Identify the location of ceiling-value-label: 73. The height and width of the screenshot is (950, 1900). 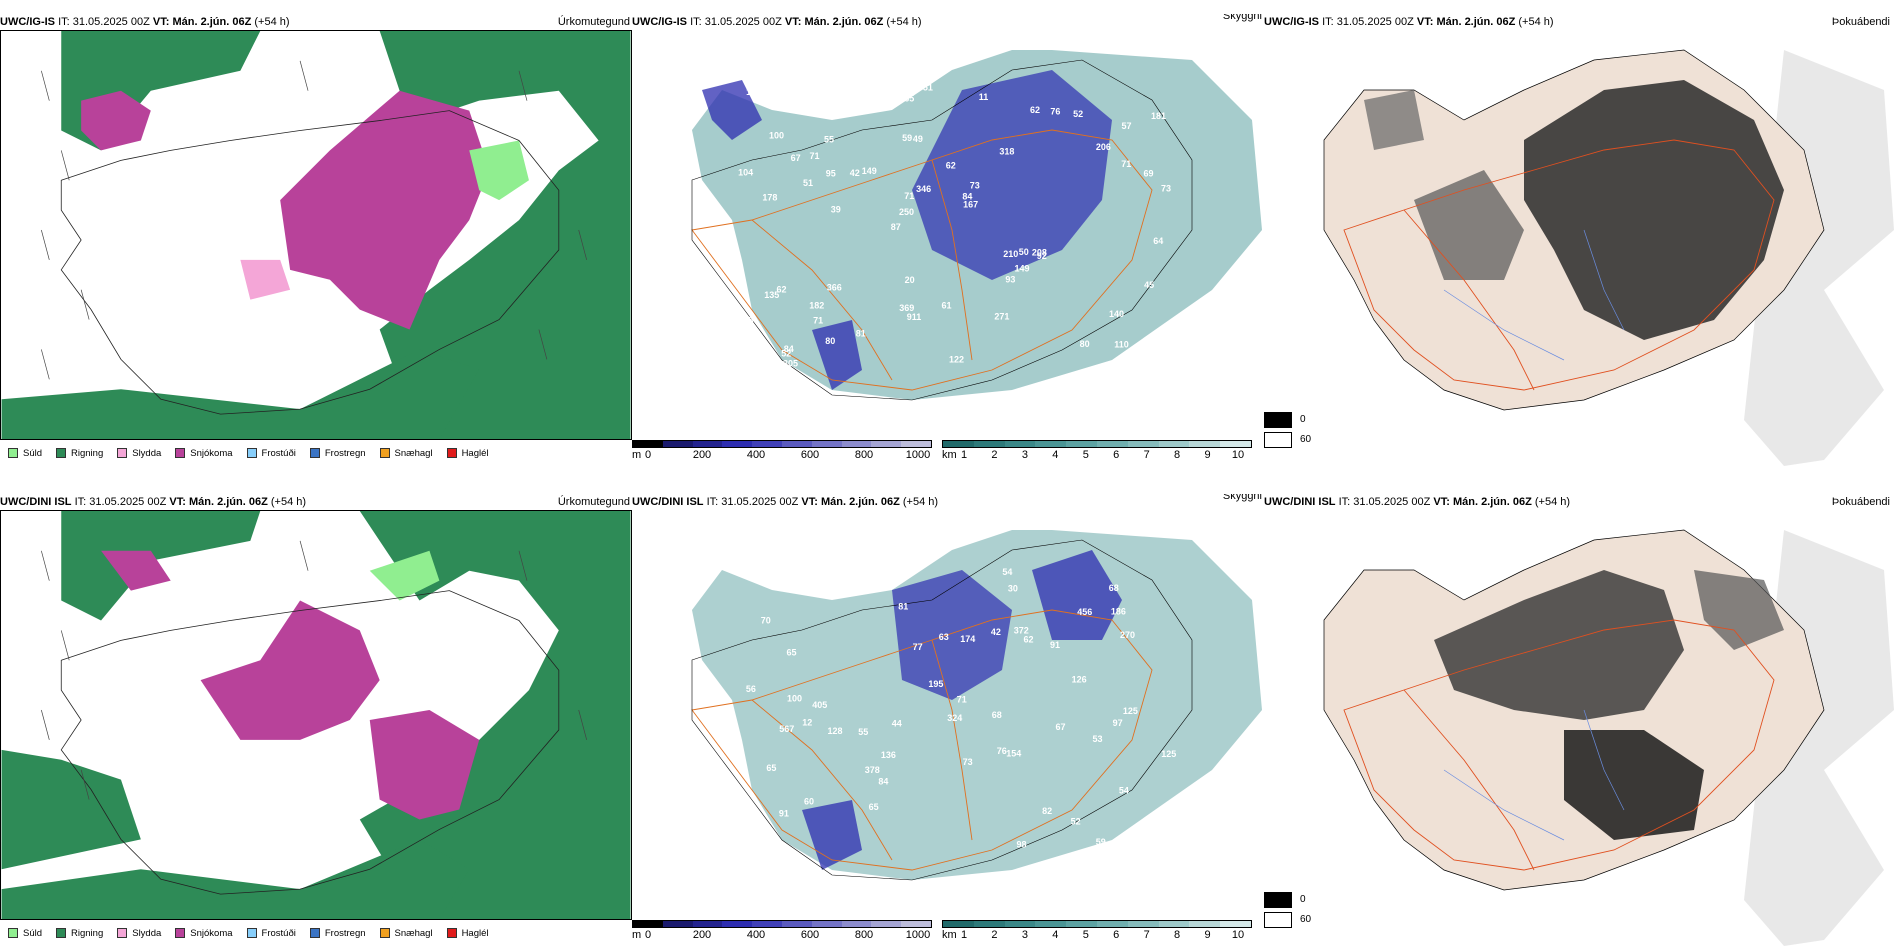
(975, 186).